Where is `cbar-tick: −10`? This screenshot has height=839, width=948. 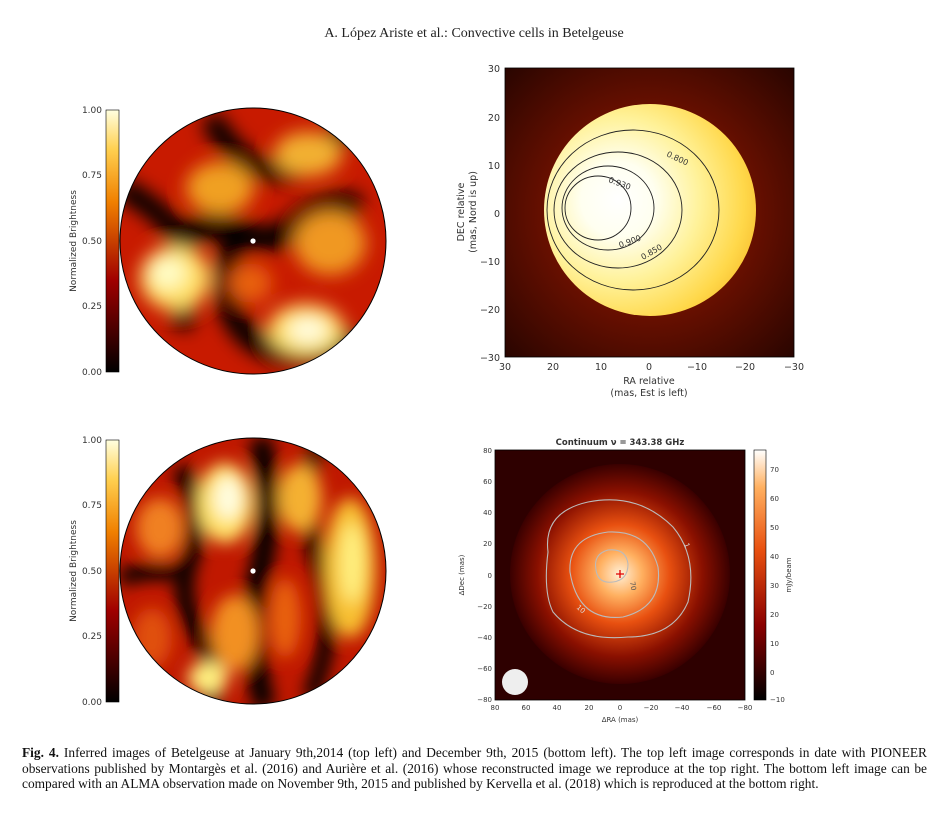 cbar-tick: −10 is located at coordinates (777, 700).